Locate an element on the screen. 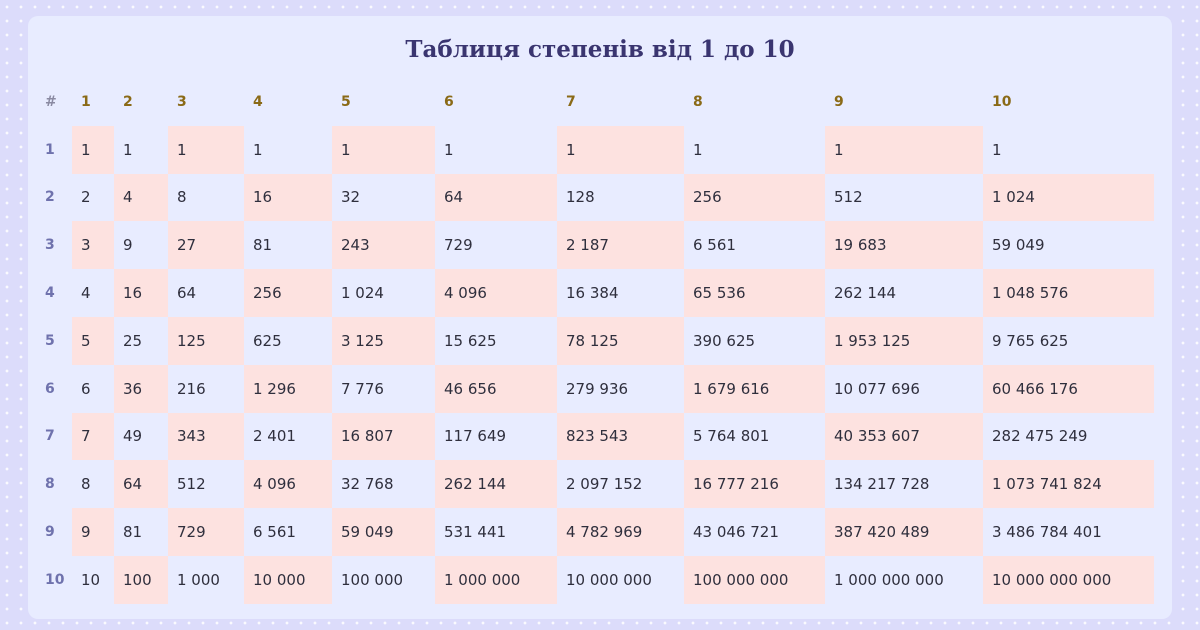 The width and height of the screenshot is (1200, 630). table-cell: 10 000 is located at coordinates (288, 579).